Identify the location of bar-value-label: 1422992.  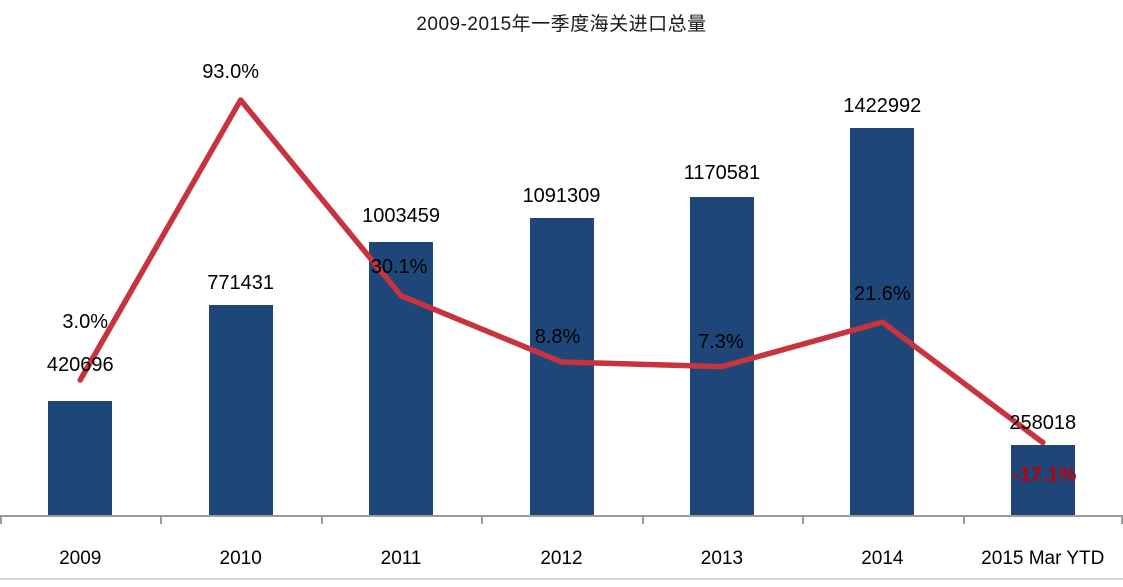
(882, 106).